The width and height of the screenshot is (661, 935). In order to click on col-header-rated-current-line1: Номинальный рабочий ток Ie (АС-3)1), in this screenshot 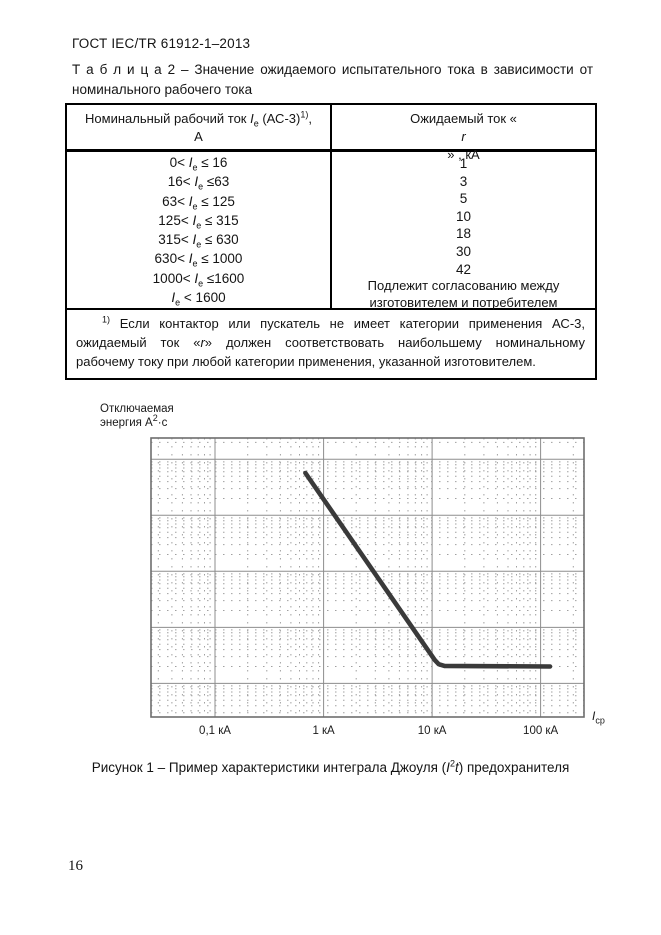, I will do `click(198, 119)`.